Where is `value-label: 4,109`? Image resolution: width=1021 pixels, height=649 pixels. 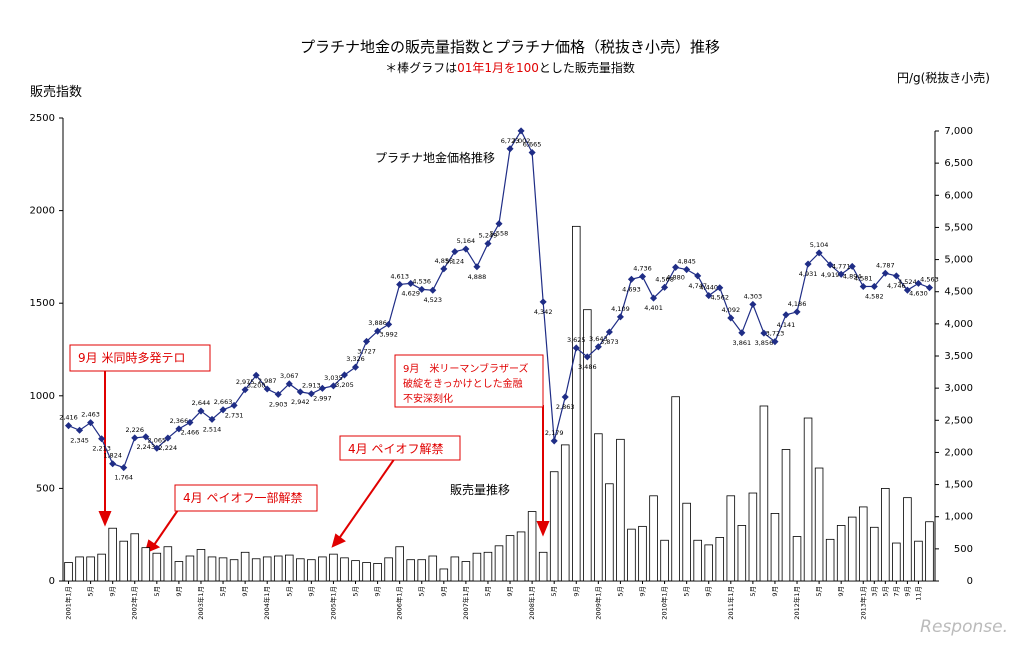
value-label: 4,109 is located at coordinates (620, 309).